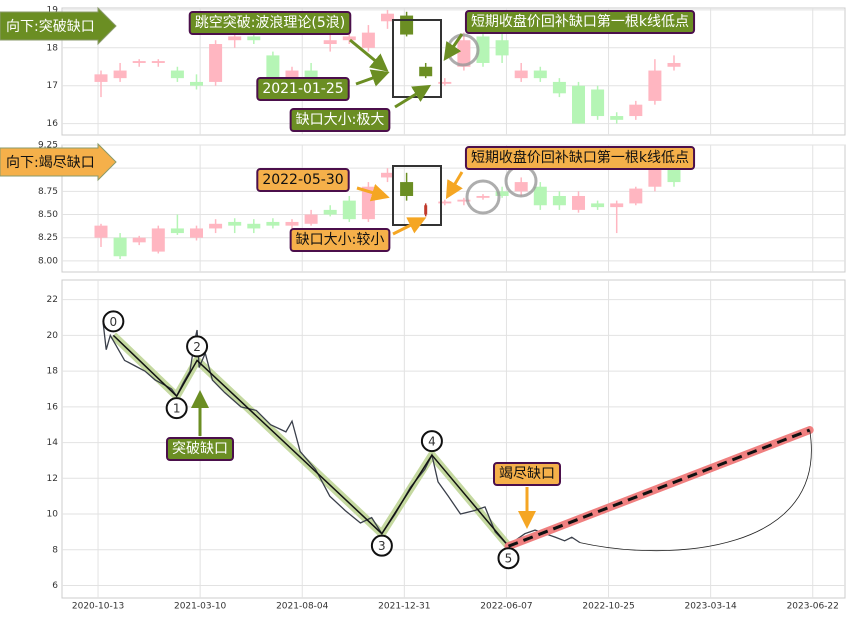 Image resolution: width=853 pixels, height=617 pixels. I want to click on y-tick-label: 8.00, so click(48, 261).